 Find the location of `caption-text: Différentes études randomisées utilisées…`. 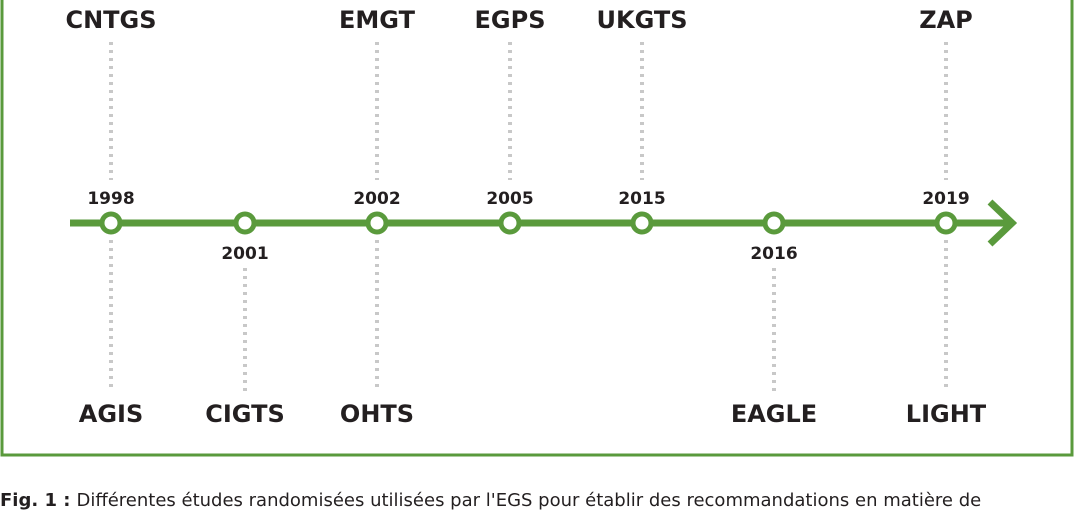

caption-text: Différentes études randomisées utilisées… is located at coordinates (528, 500).